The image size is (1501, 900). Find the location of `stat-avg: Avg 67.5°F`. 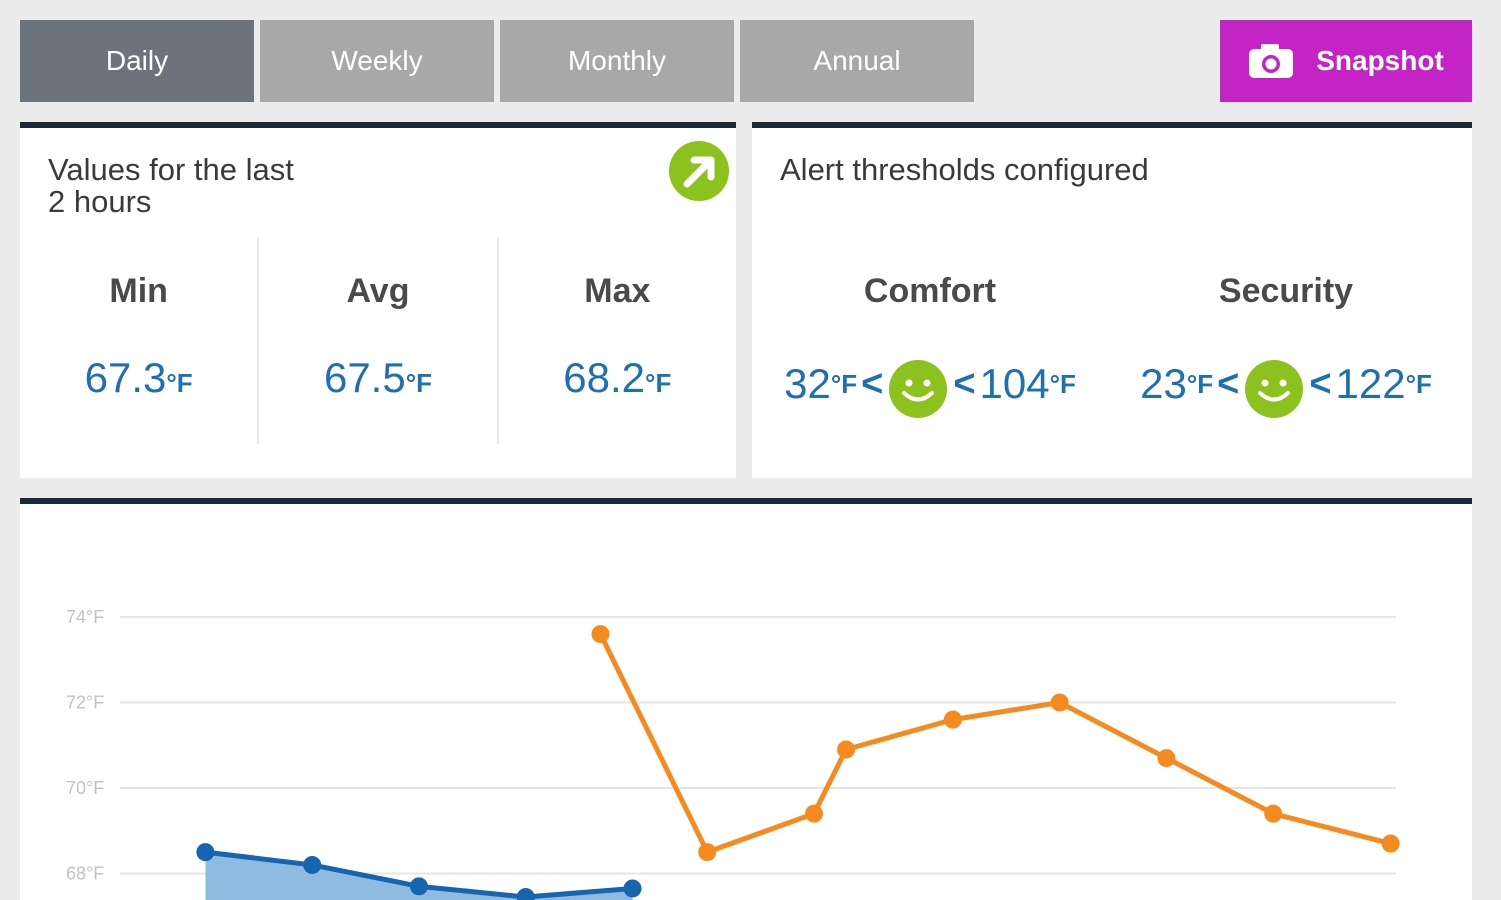

stat-avg: Avg 67.5°F is located at coordinates (376, 341).